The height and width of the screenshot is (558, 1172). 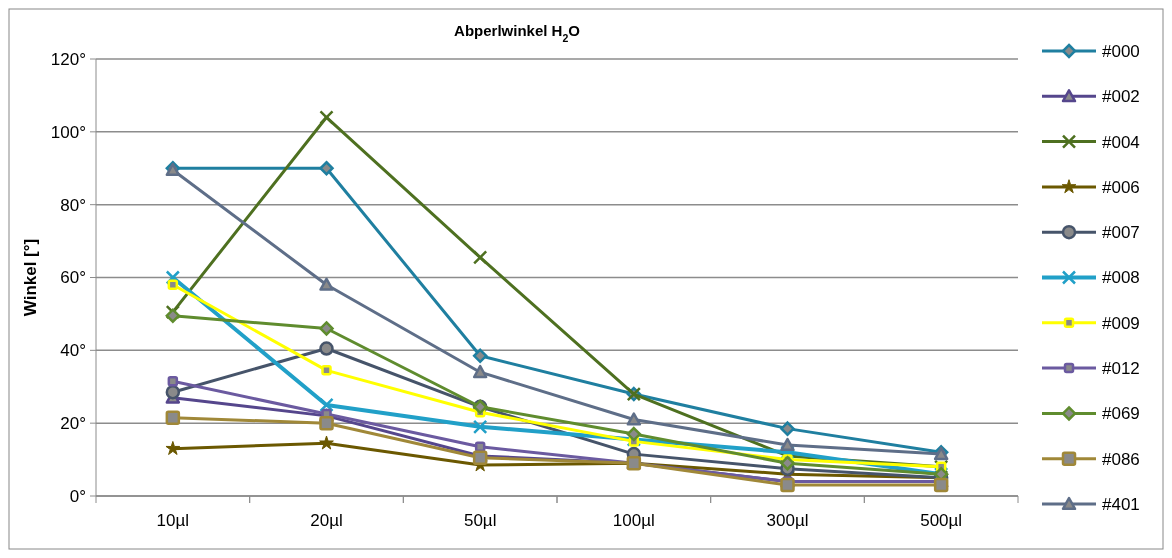 I want to click on chart-title: Abperlwinkel H$_{2}$O, so click(x=517, y=33).